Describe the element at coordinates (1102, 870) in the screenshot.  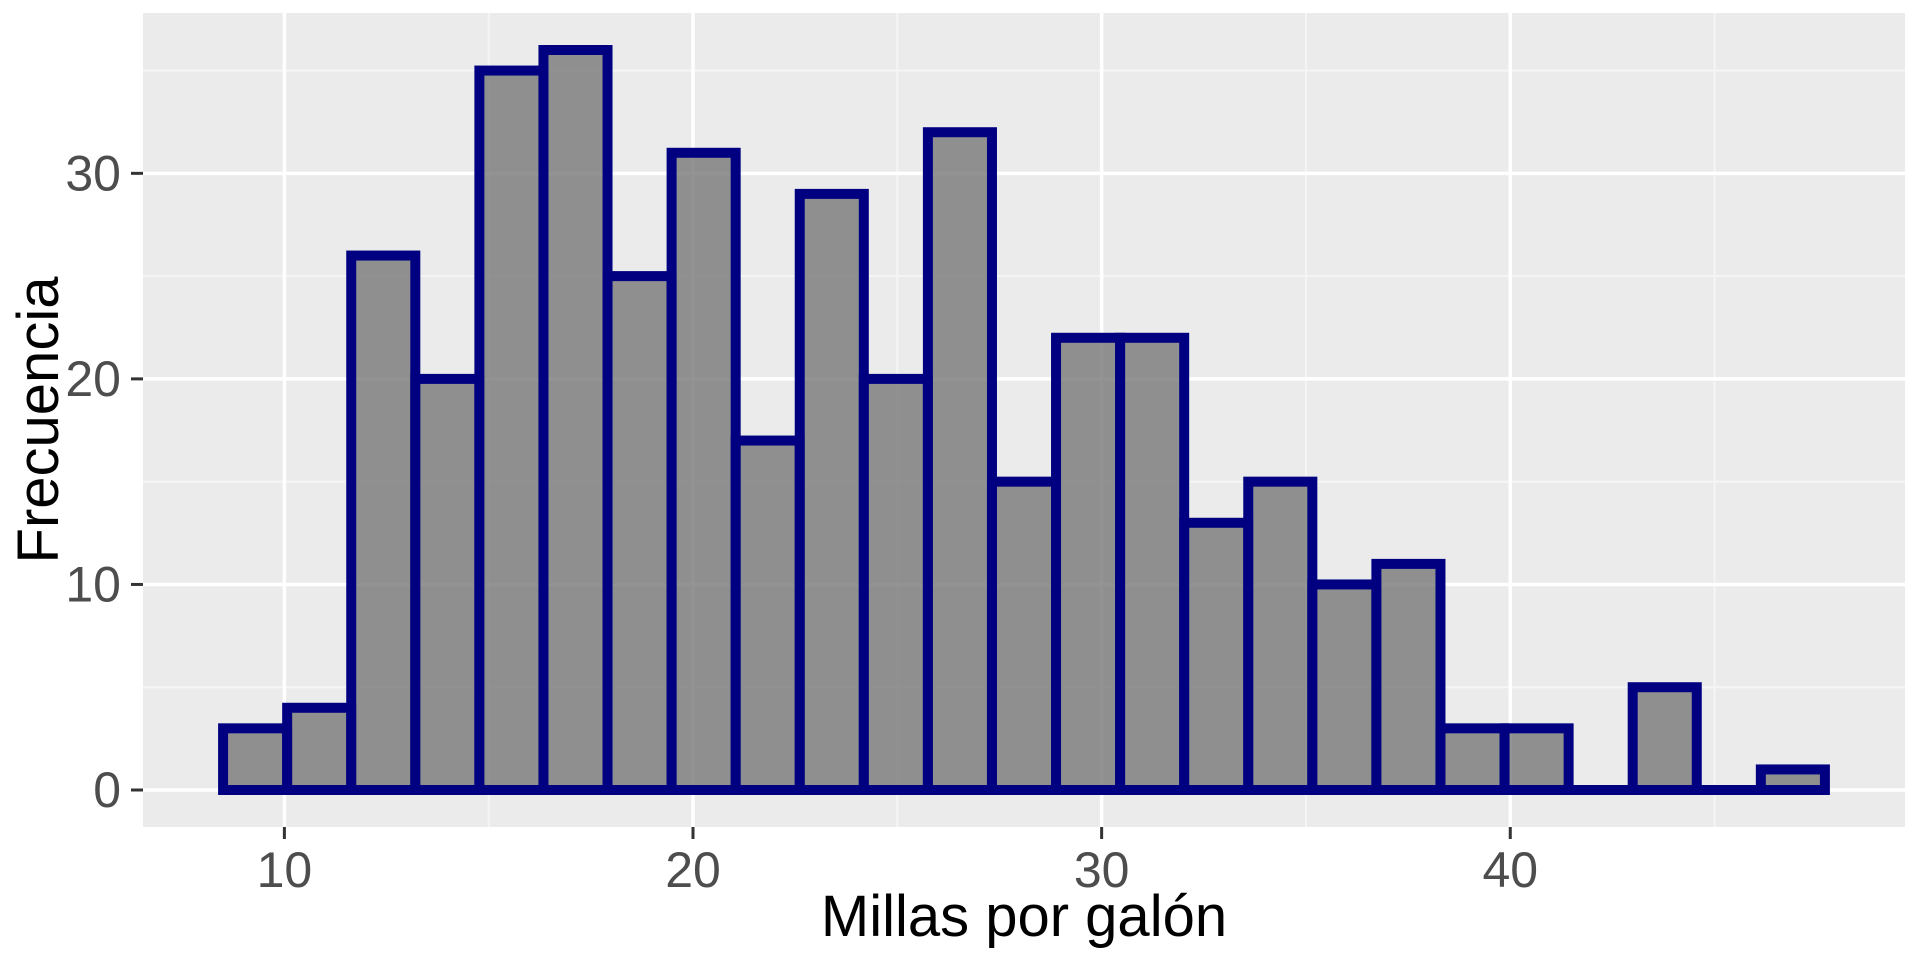
I see `x-tick-label: 30` at that location.